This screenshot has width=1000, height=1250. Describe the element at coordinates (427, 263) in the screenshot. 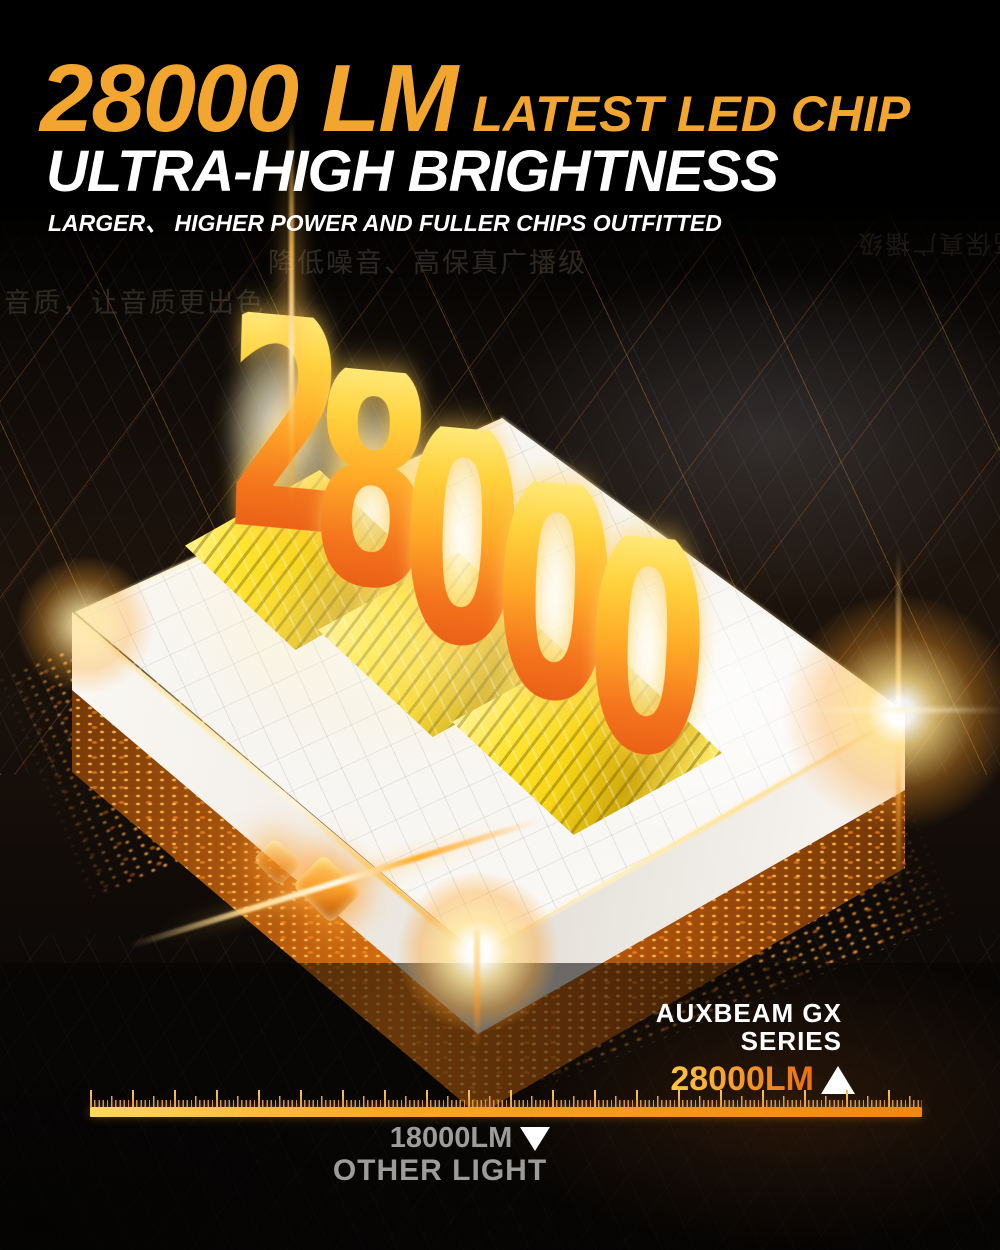

I see `watermark-line-1: 降低噪音、高保真广播级` at that location.